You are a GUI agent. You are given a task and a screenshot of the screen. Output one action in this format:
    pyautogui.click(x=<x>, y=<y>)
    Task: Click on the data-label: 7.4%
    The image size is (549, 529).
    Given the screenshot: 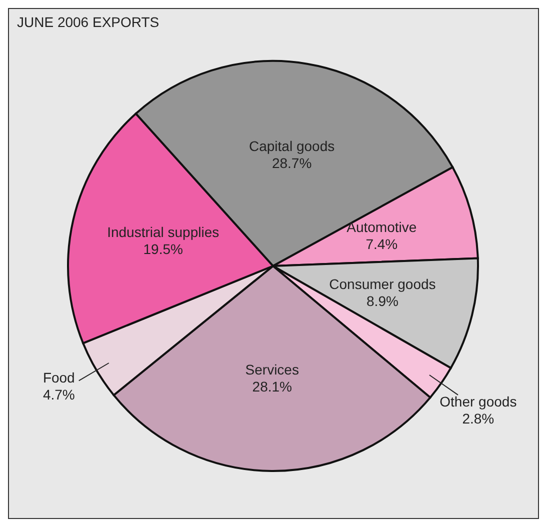 What is the action you would take?
    pyautogui.click(x=382, y=244)
    